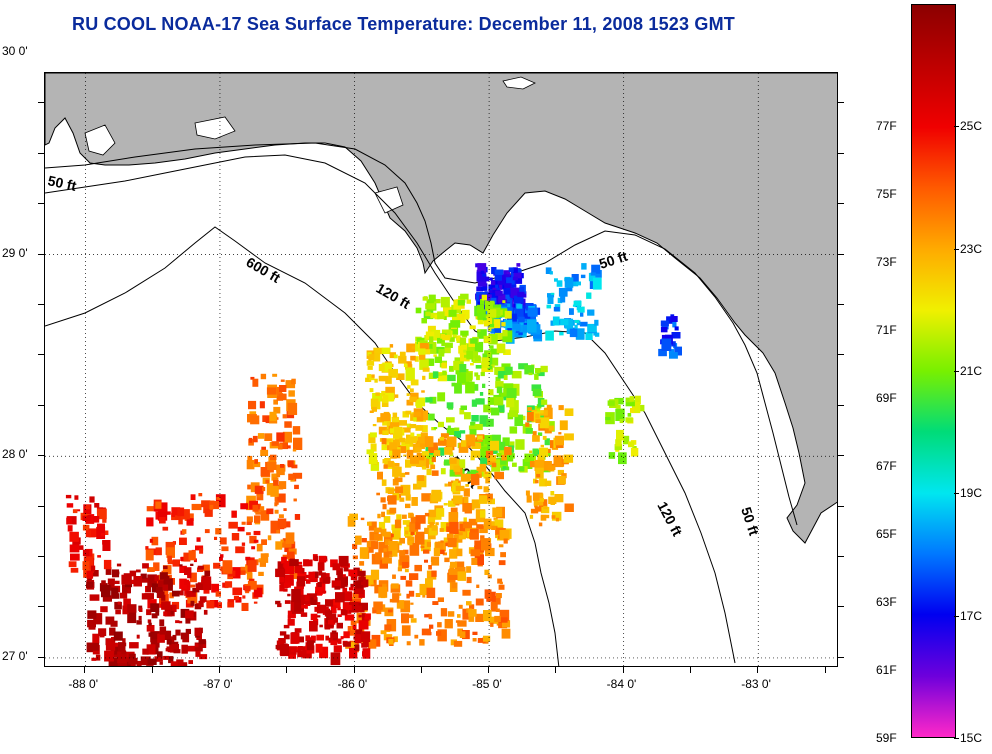  Describe the element at coordinates (971, 371) in the screenshot. I see `colorbar-c-label: 21C` at that location.